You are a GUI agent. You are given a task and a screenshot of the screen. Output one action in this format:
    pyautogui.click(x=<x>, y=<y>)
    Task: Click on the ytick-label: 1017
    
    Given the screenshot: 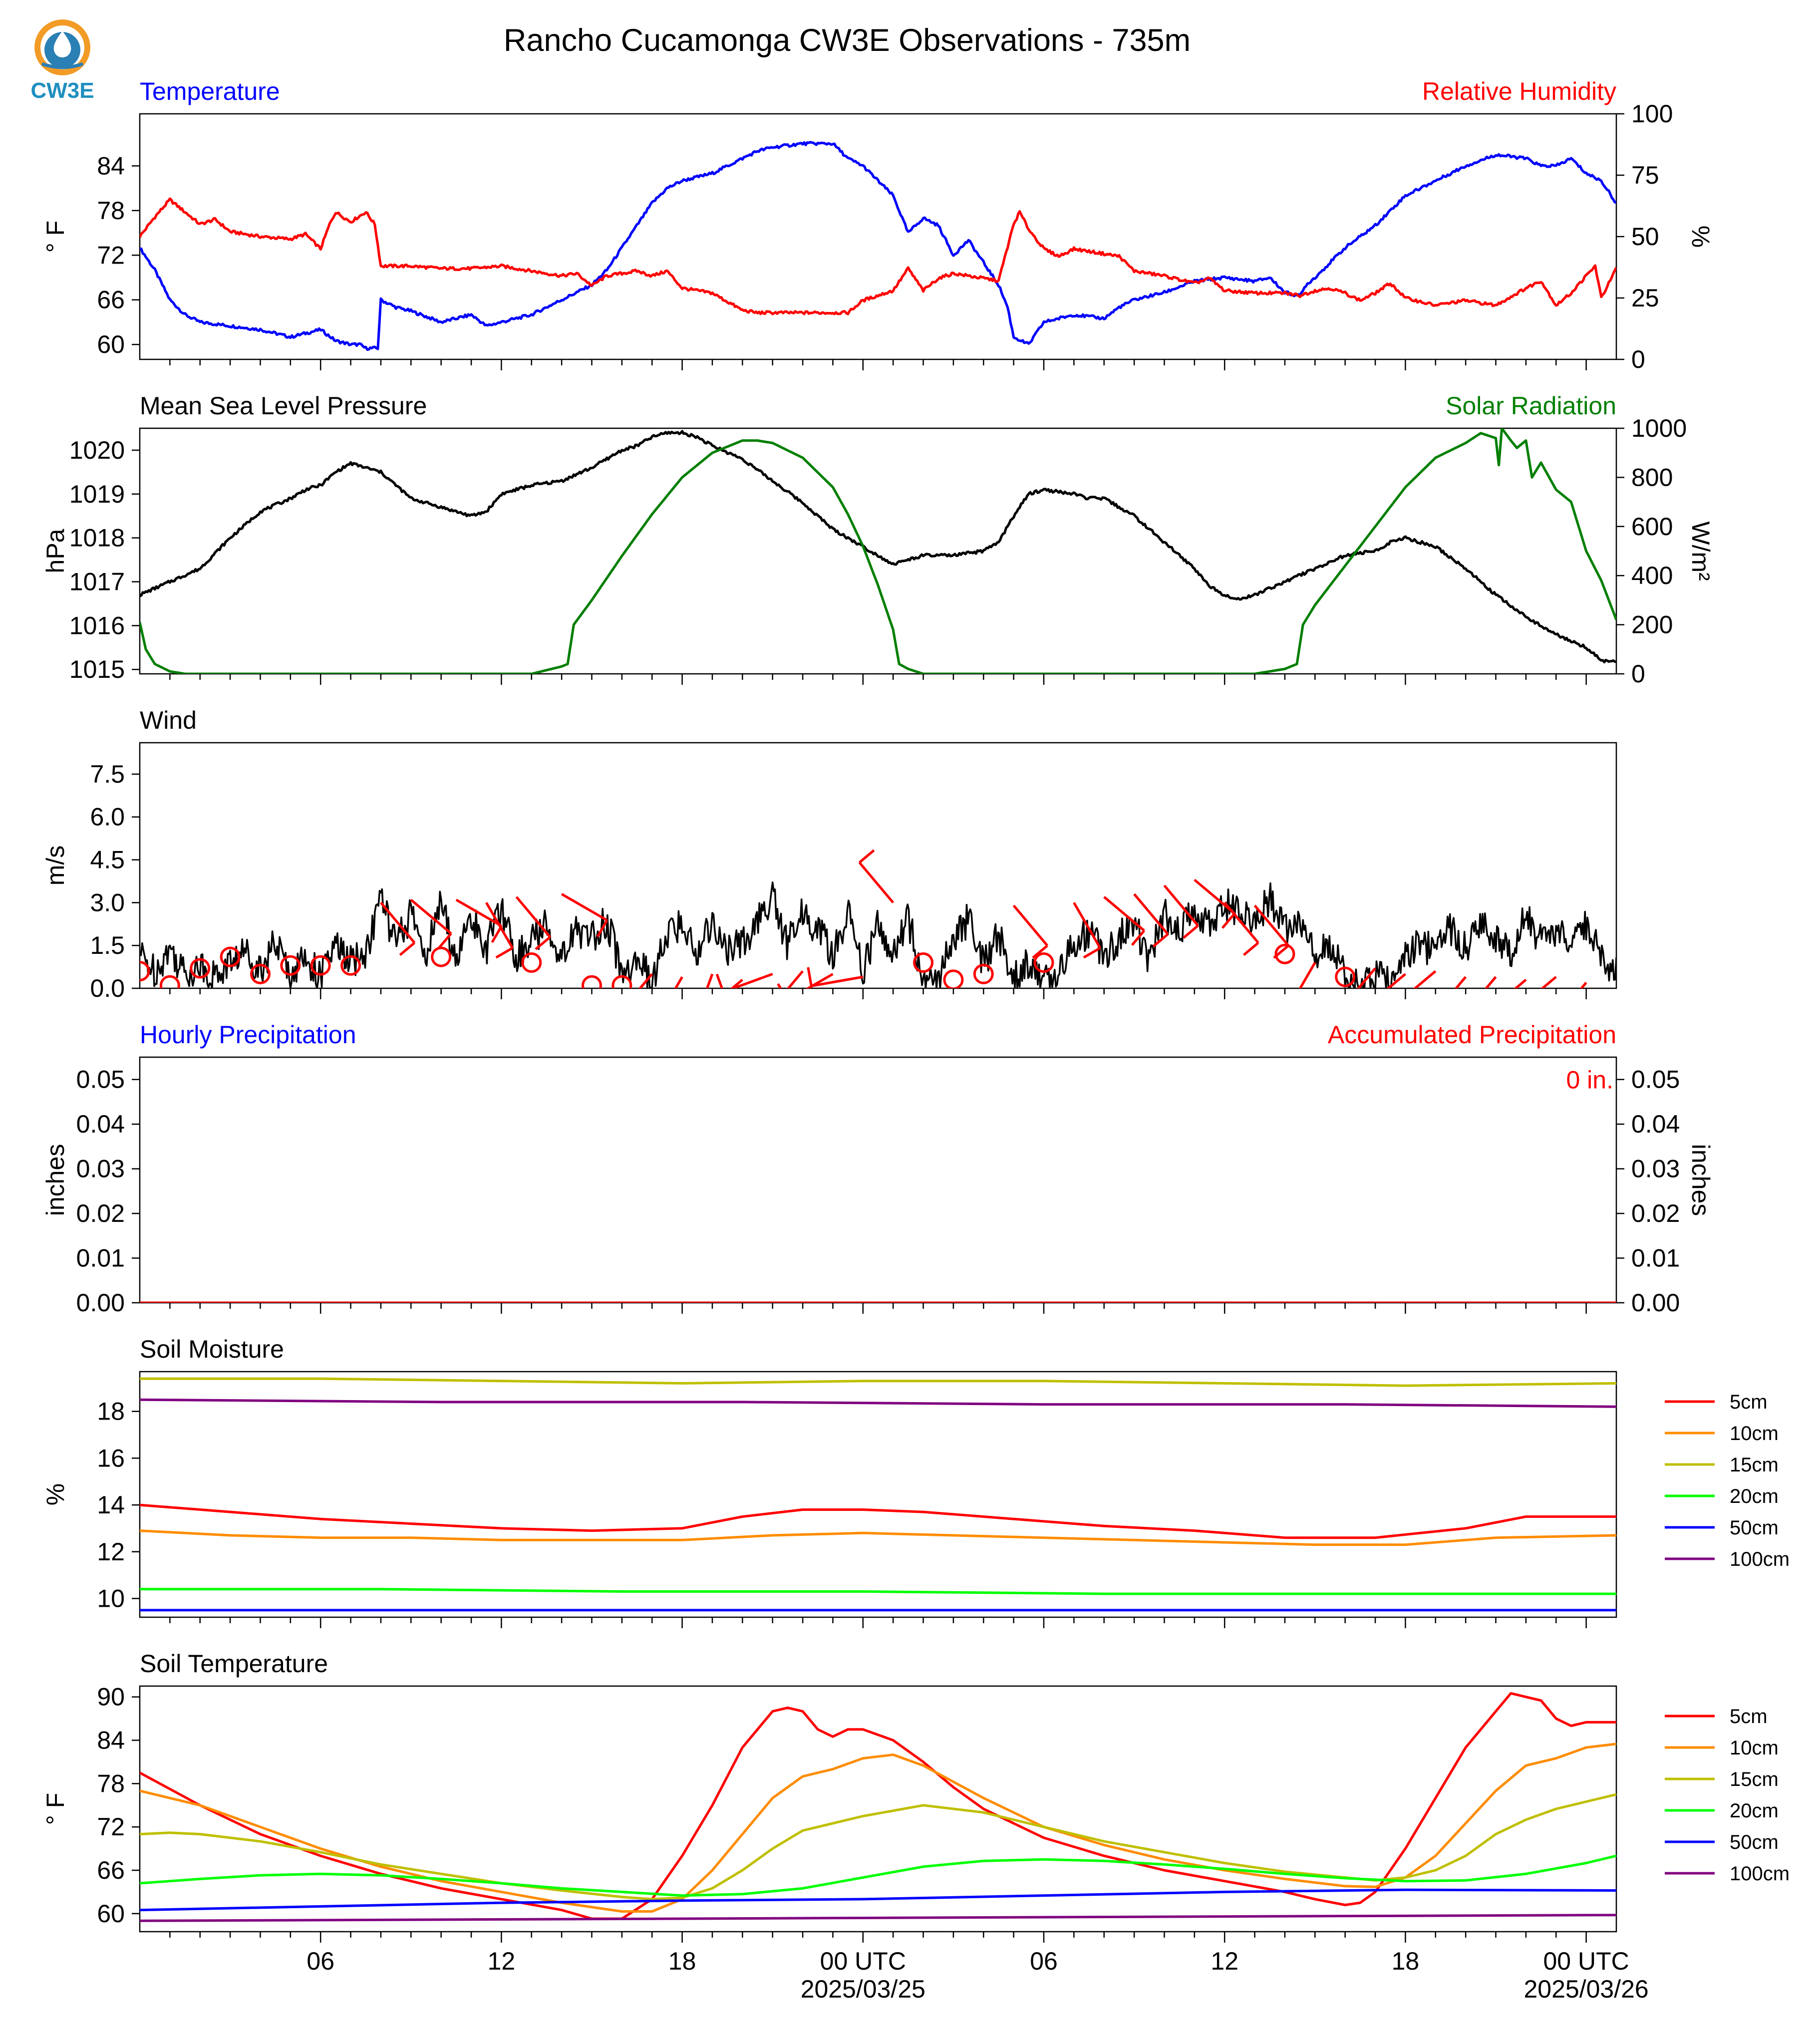 What is the action you would take?
    pyautogui.click(x=97, y=582)
    